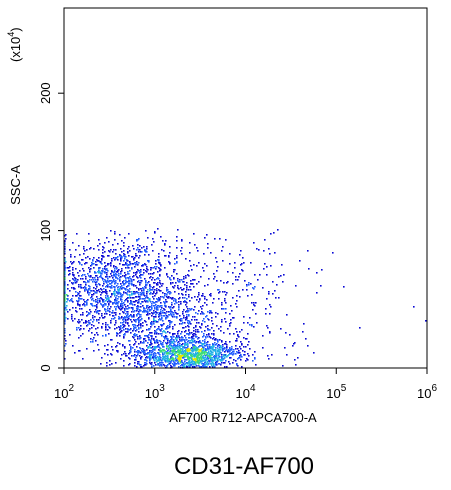 The width and height of the screenshot is (451, 490). What do you see at coordinates (155, 392) in the screenshot?
I see `x-tick-label: 10³` at bounding box center [155, 392].